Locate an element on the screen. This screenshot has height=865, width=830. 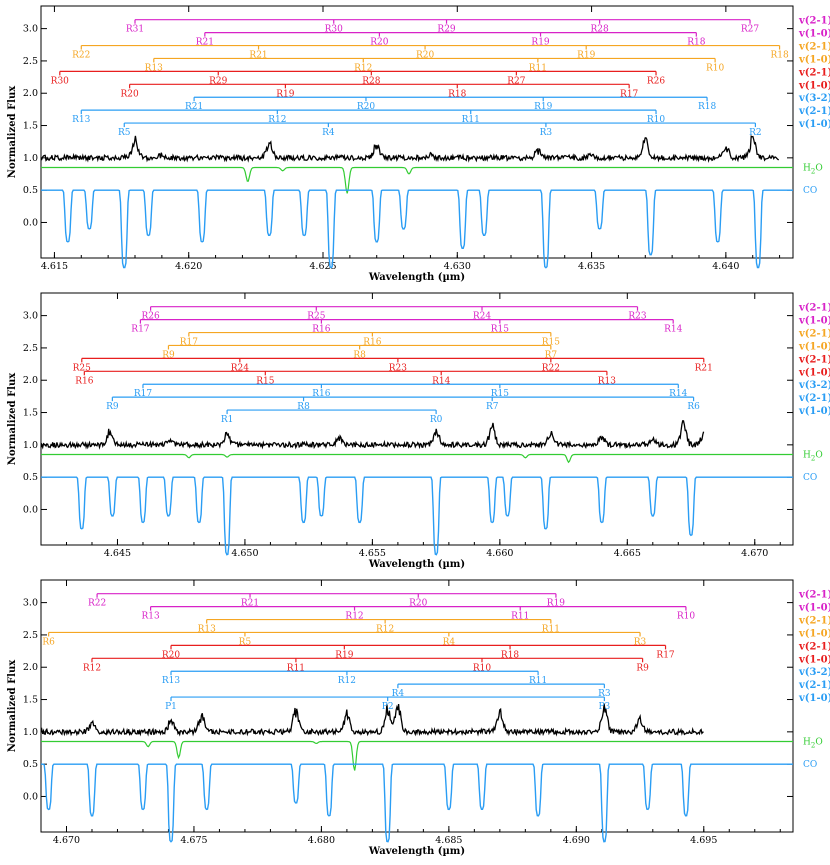
line-id-label: R4 is located at coordinates (328, 133).